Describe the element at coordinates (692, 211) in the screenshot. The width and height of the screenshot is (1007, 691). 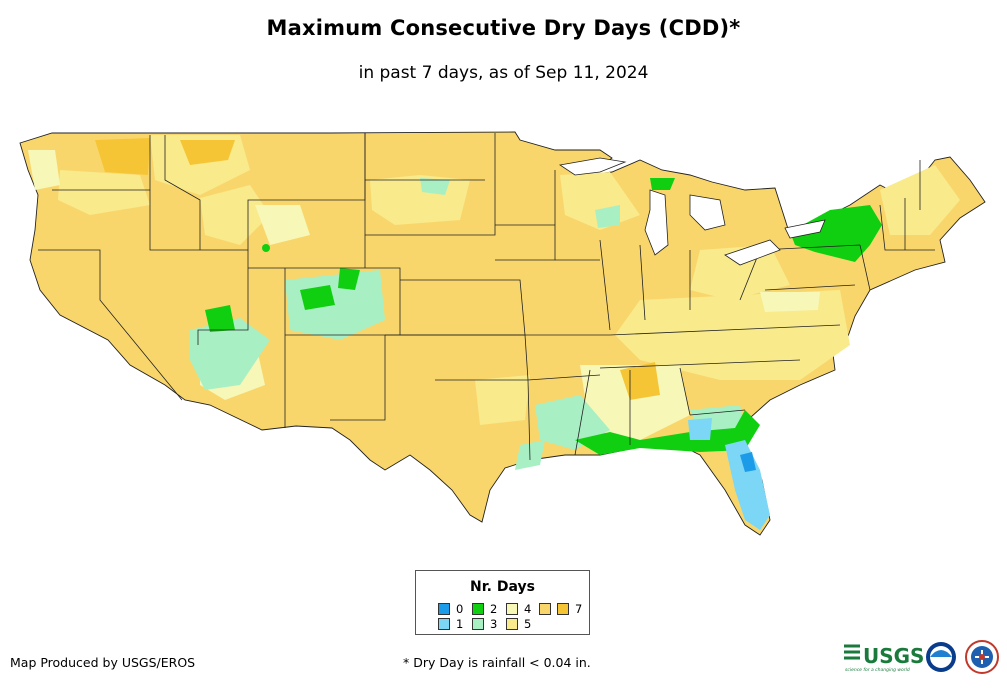
I see `great-lakes` at that location.